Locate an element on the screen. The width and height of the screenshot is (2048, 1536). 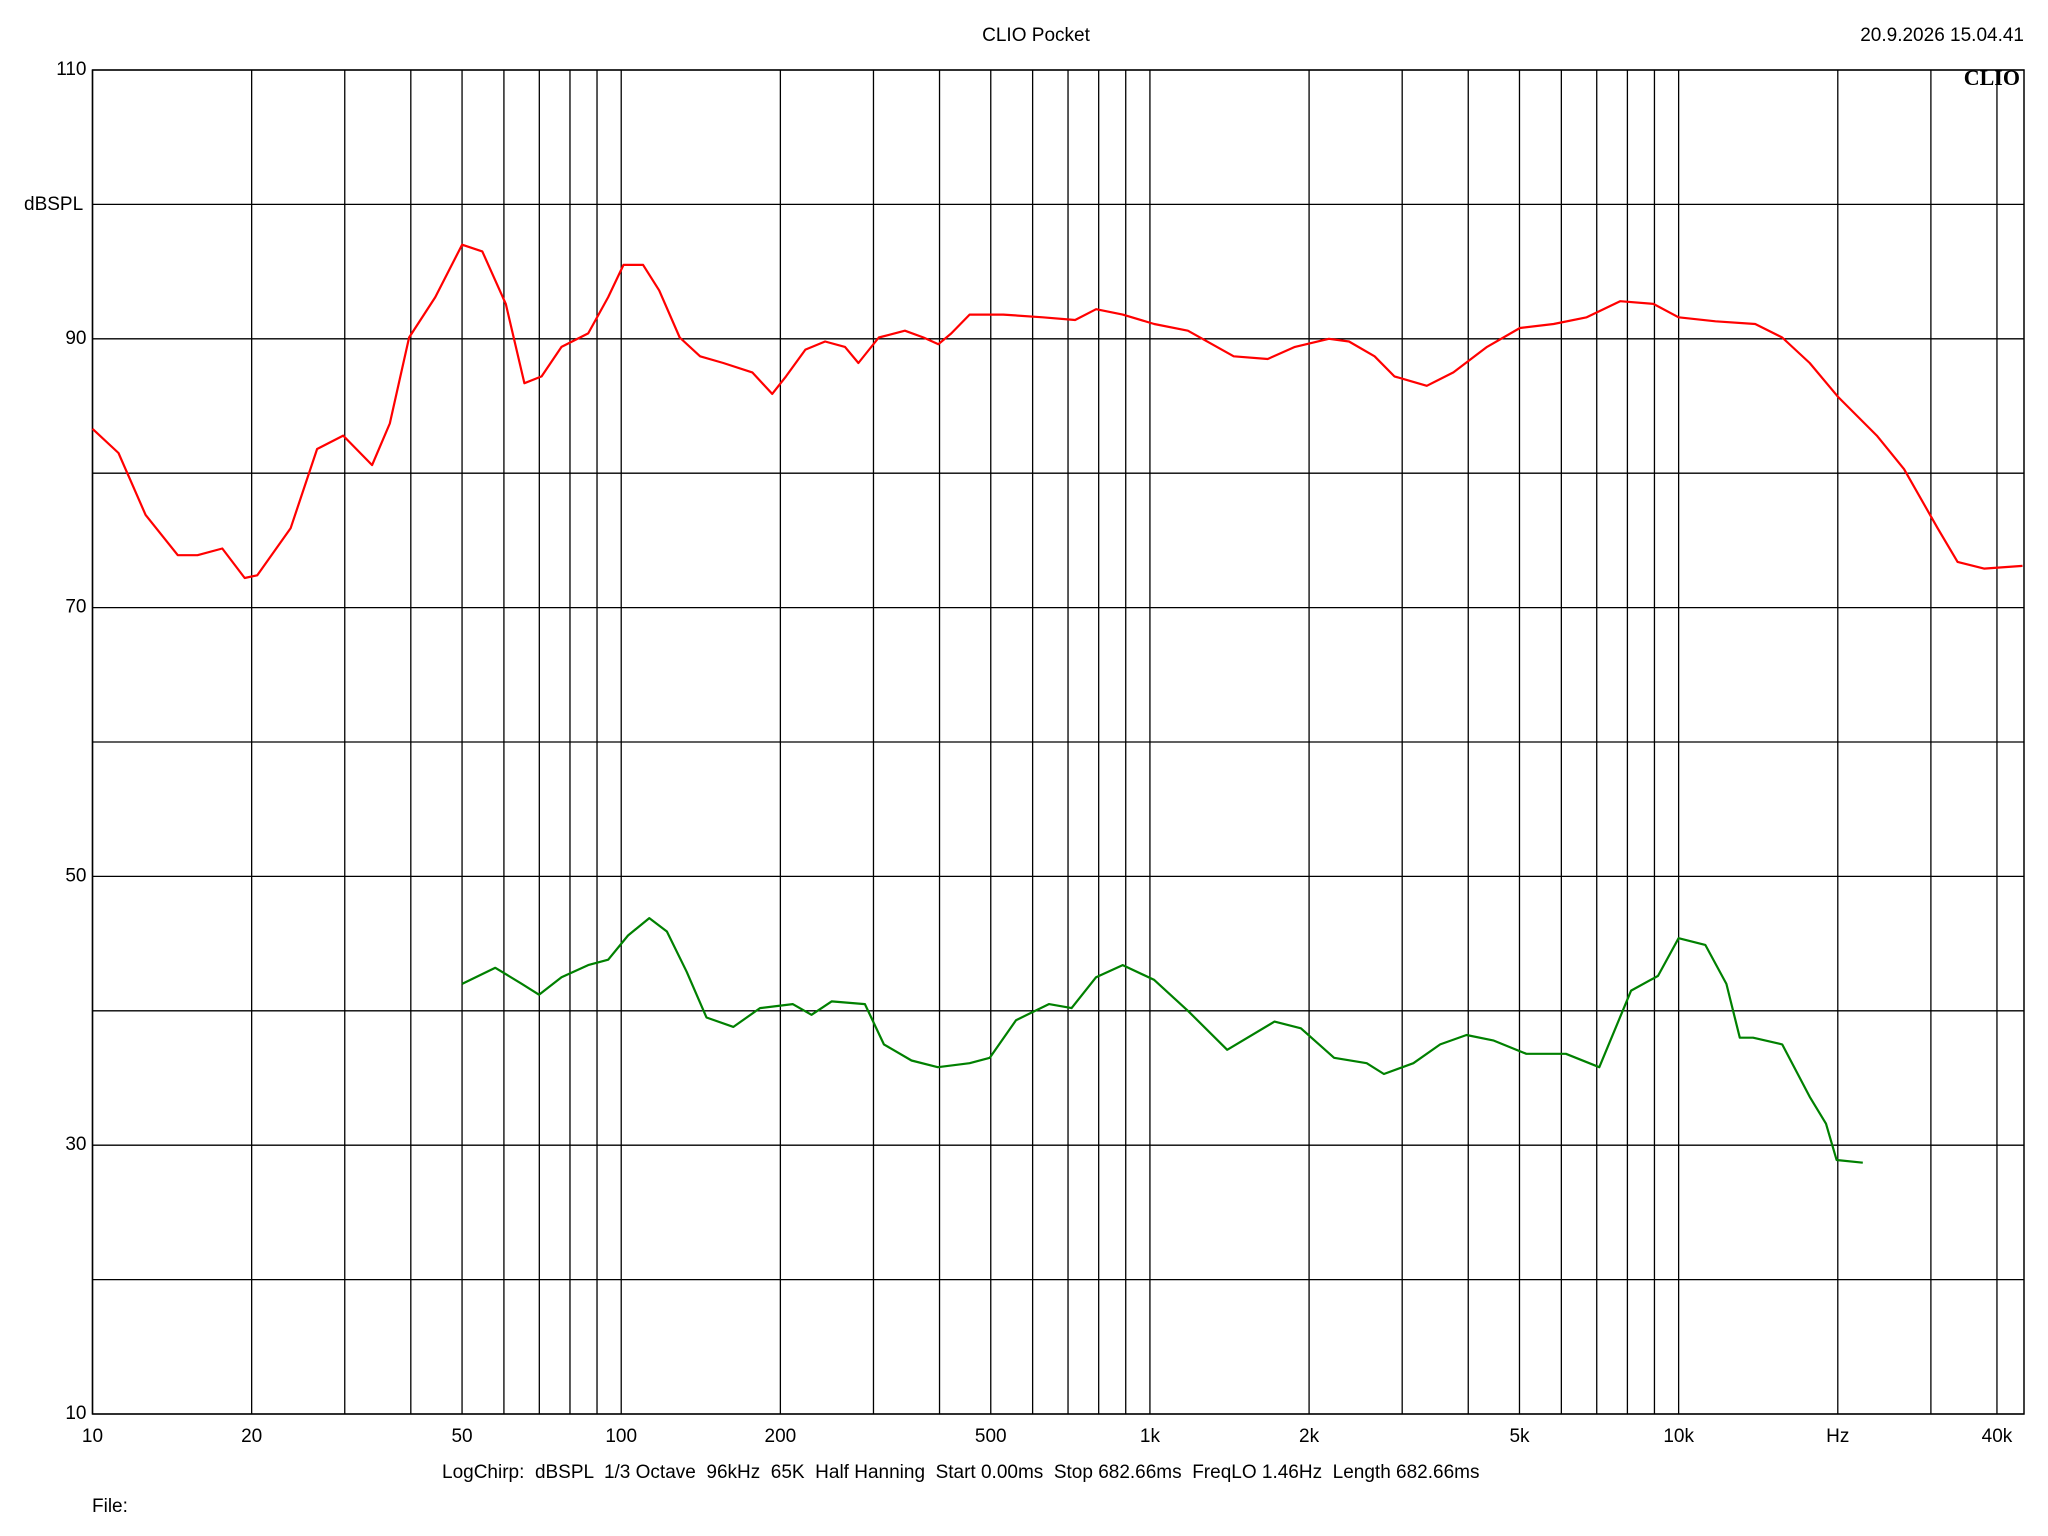
x-tick-label: 100 is located at coordinates (621, 1436).